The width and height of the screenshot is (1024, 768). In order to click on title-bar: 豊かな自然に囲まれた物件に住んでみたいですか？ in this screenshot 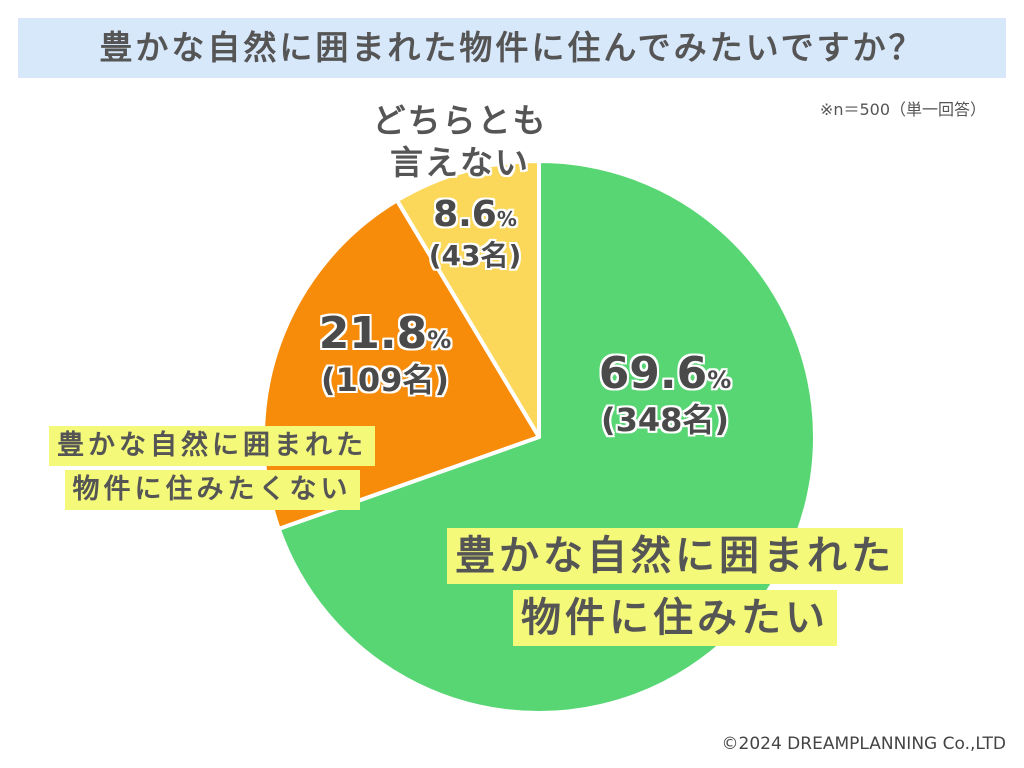, I will do `click(512, 48)`.